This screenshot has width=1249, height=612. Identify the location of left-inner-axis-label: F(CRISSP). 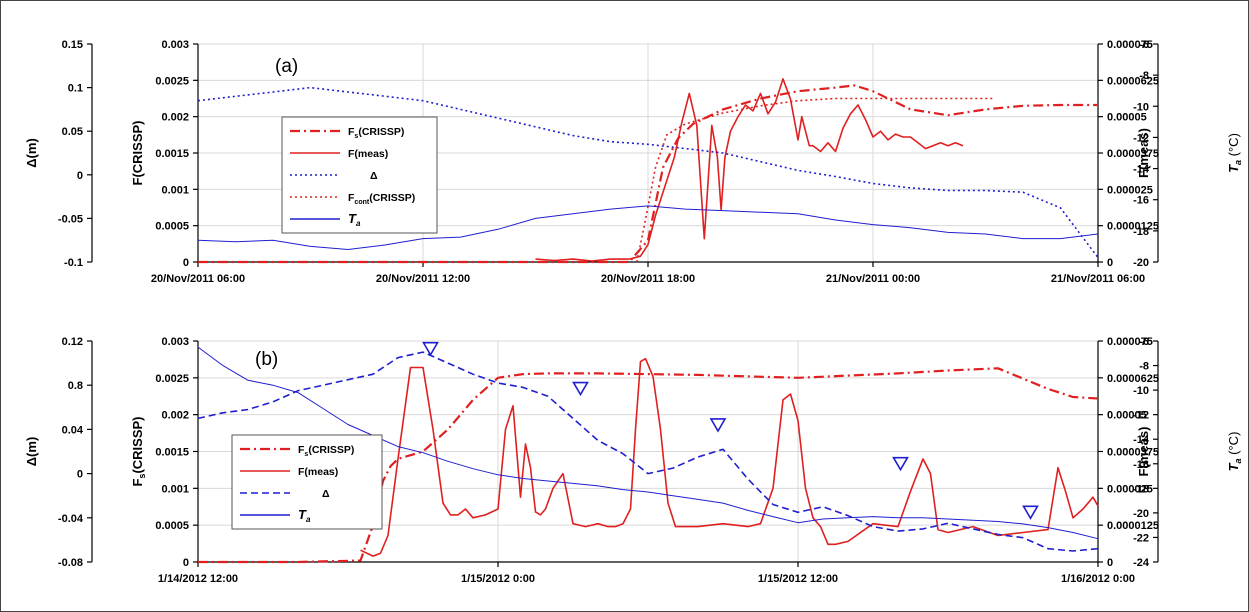
(137, 153).